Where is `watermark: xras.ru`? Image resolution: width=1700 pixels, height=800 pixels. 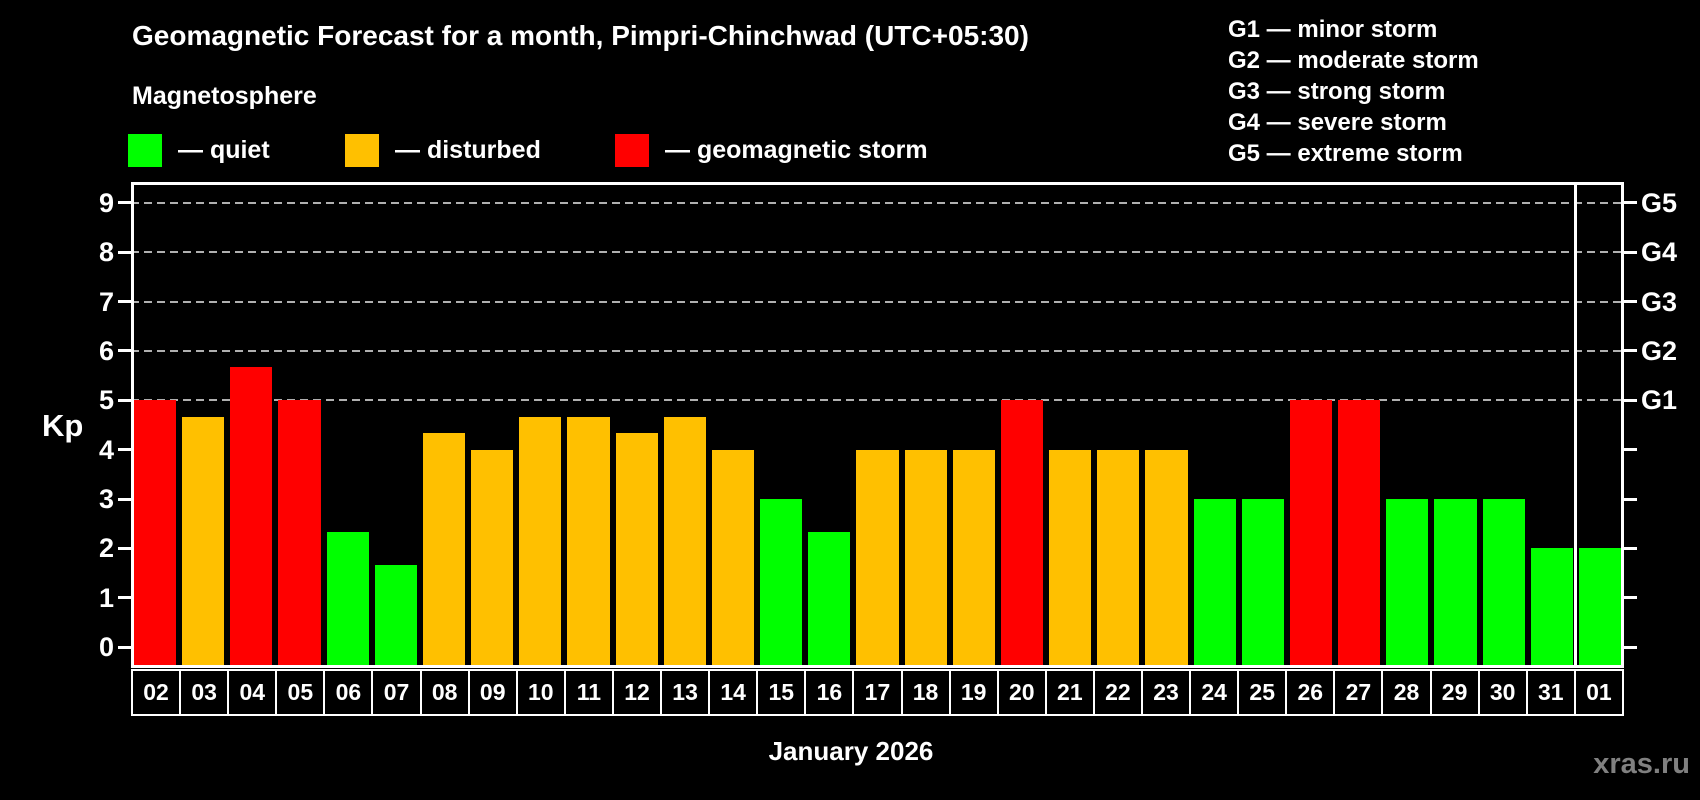 watermark: xras.ru is located at coordinates (1641, 764).